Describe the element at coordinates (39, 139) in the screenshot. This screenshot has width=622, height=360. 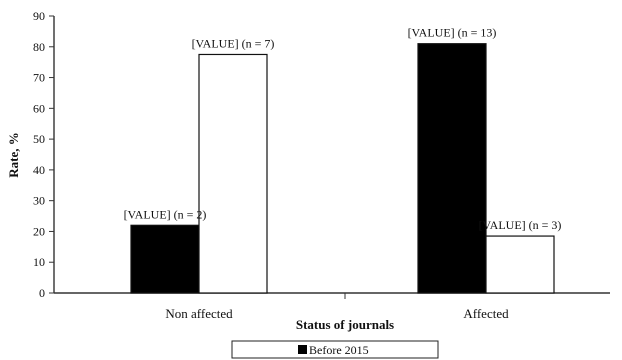
I see `y-tick-label: 50` at that location.